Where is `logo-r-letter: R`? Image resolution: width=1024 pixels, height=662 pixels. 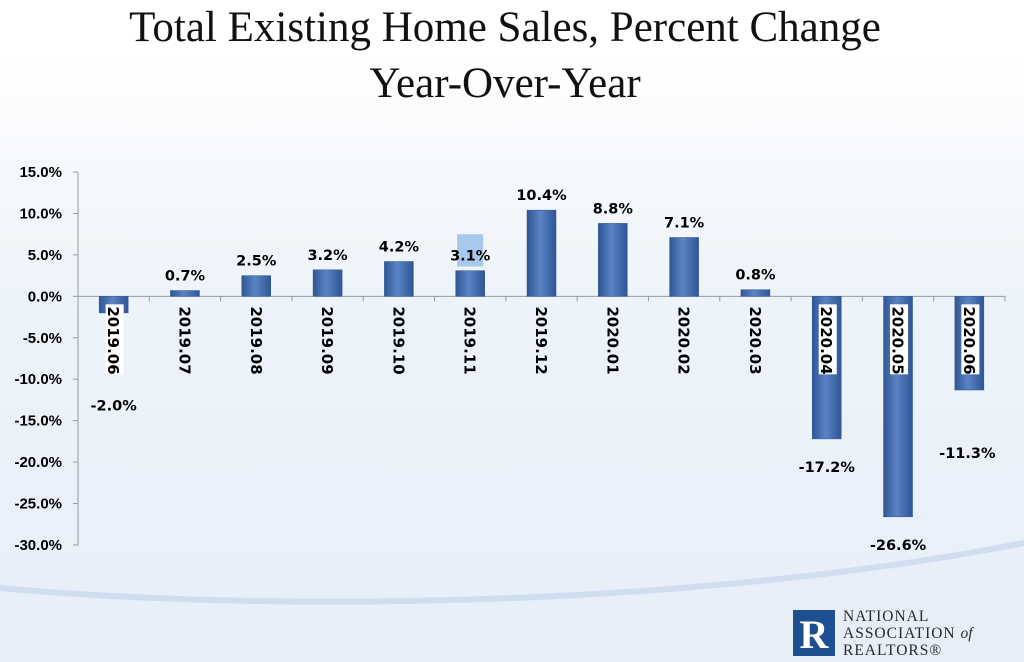 logo-r-letter: R is located at coordinates (814, 634).